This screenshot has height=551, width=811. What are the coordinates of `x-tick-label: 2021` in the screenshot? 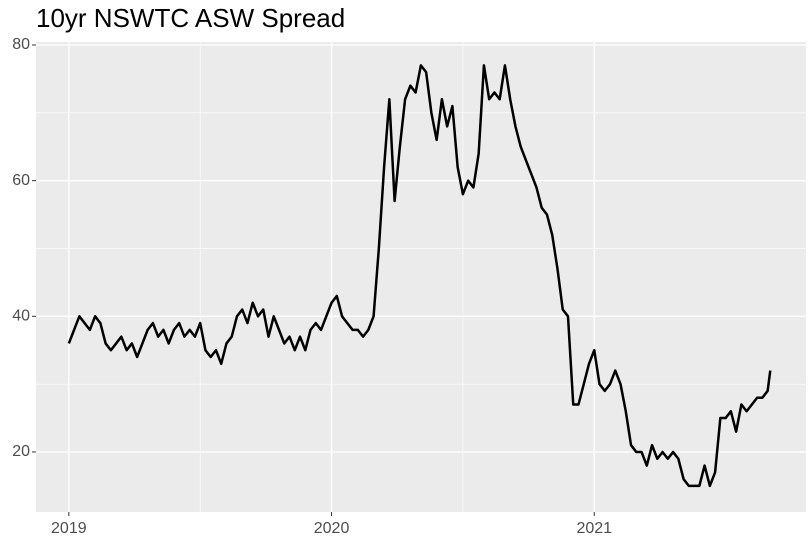 It's located at (594, 528).